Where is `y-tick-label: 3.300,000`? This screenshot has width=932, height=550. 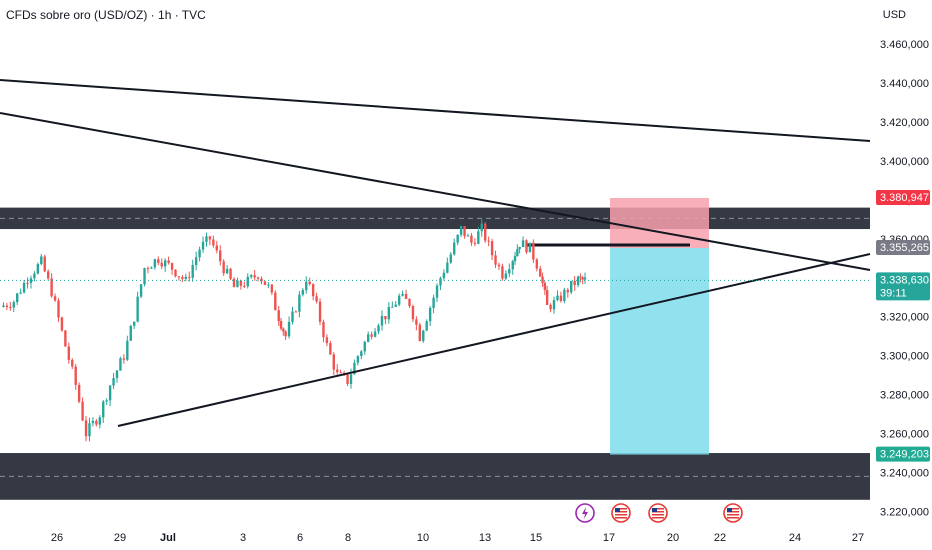 y-tick-label: 3.300,000 is located at coordinates (904, 357).